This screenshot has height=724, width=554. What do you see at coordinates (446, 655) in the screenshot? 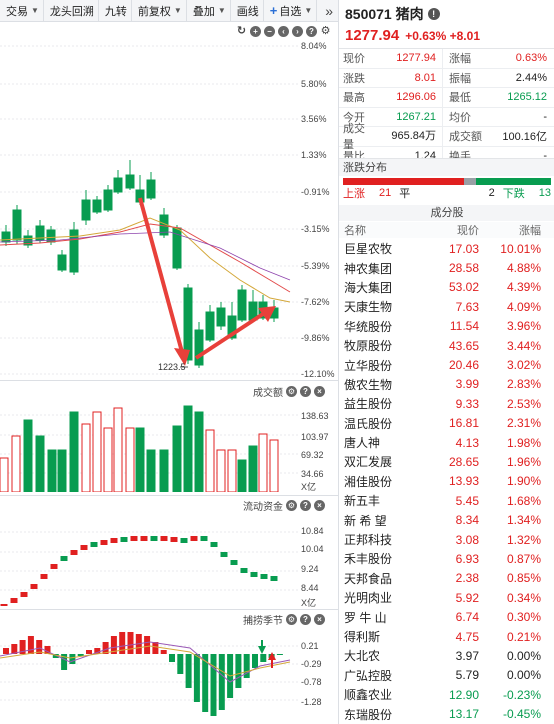
I see `list-item: 大北农 3.97 0.00%` at bounding box center [446, 655].